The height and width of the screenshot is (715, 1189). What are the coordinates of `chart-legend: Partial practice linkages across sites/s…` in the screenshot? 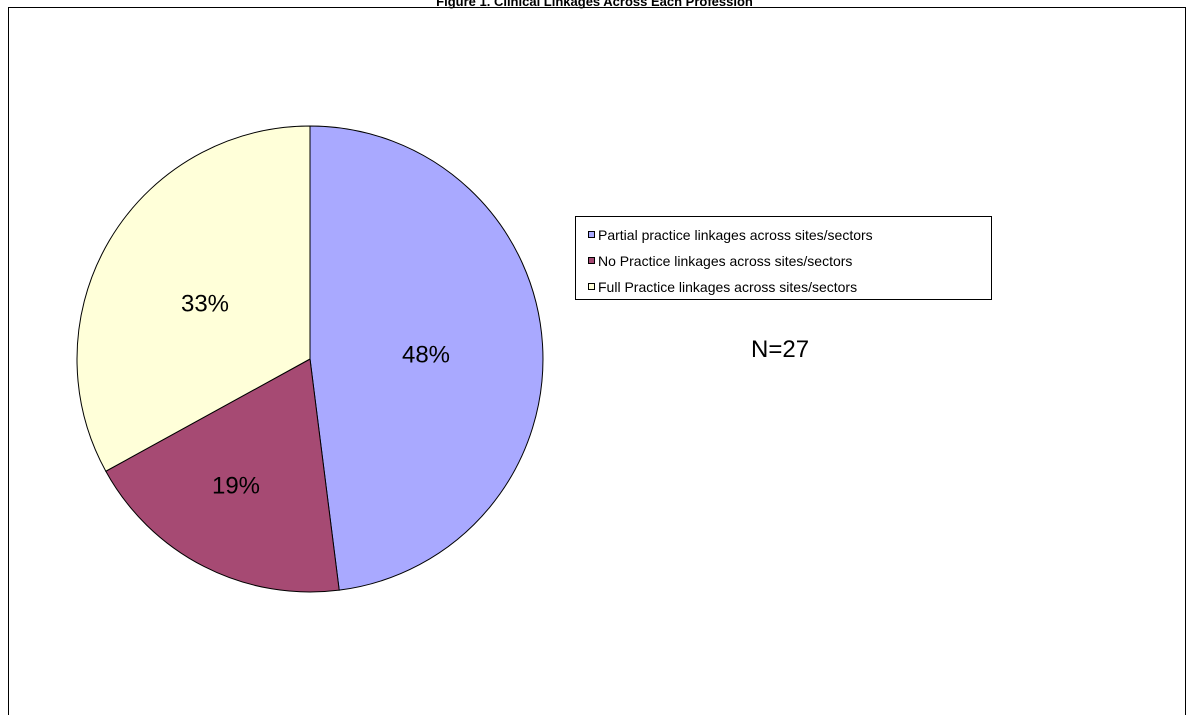 It's located at (783, 258).